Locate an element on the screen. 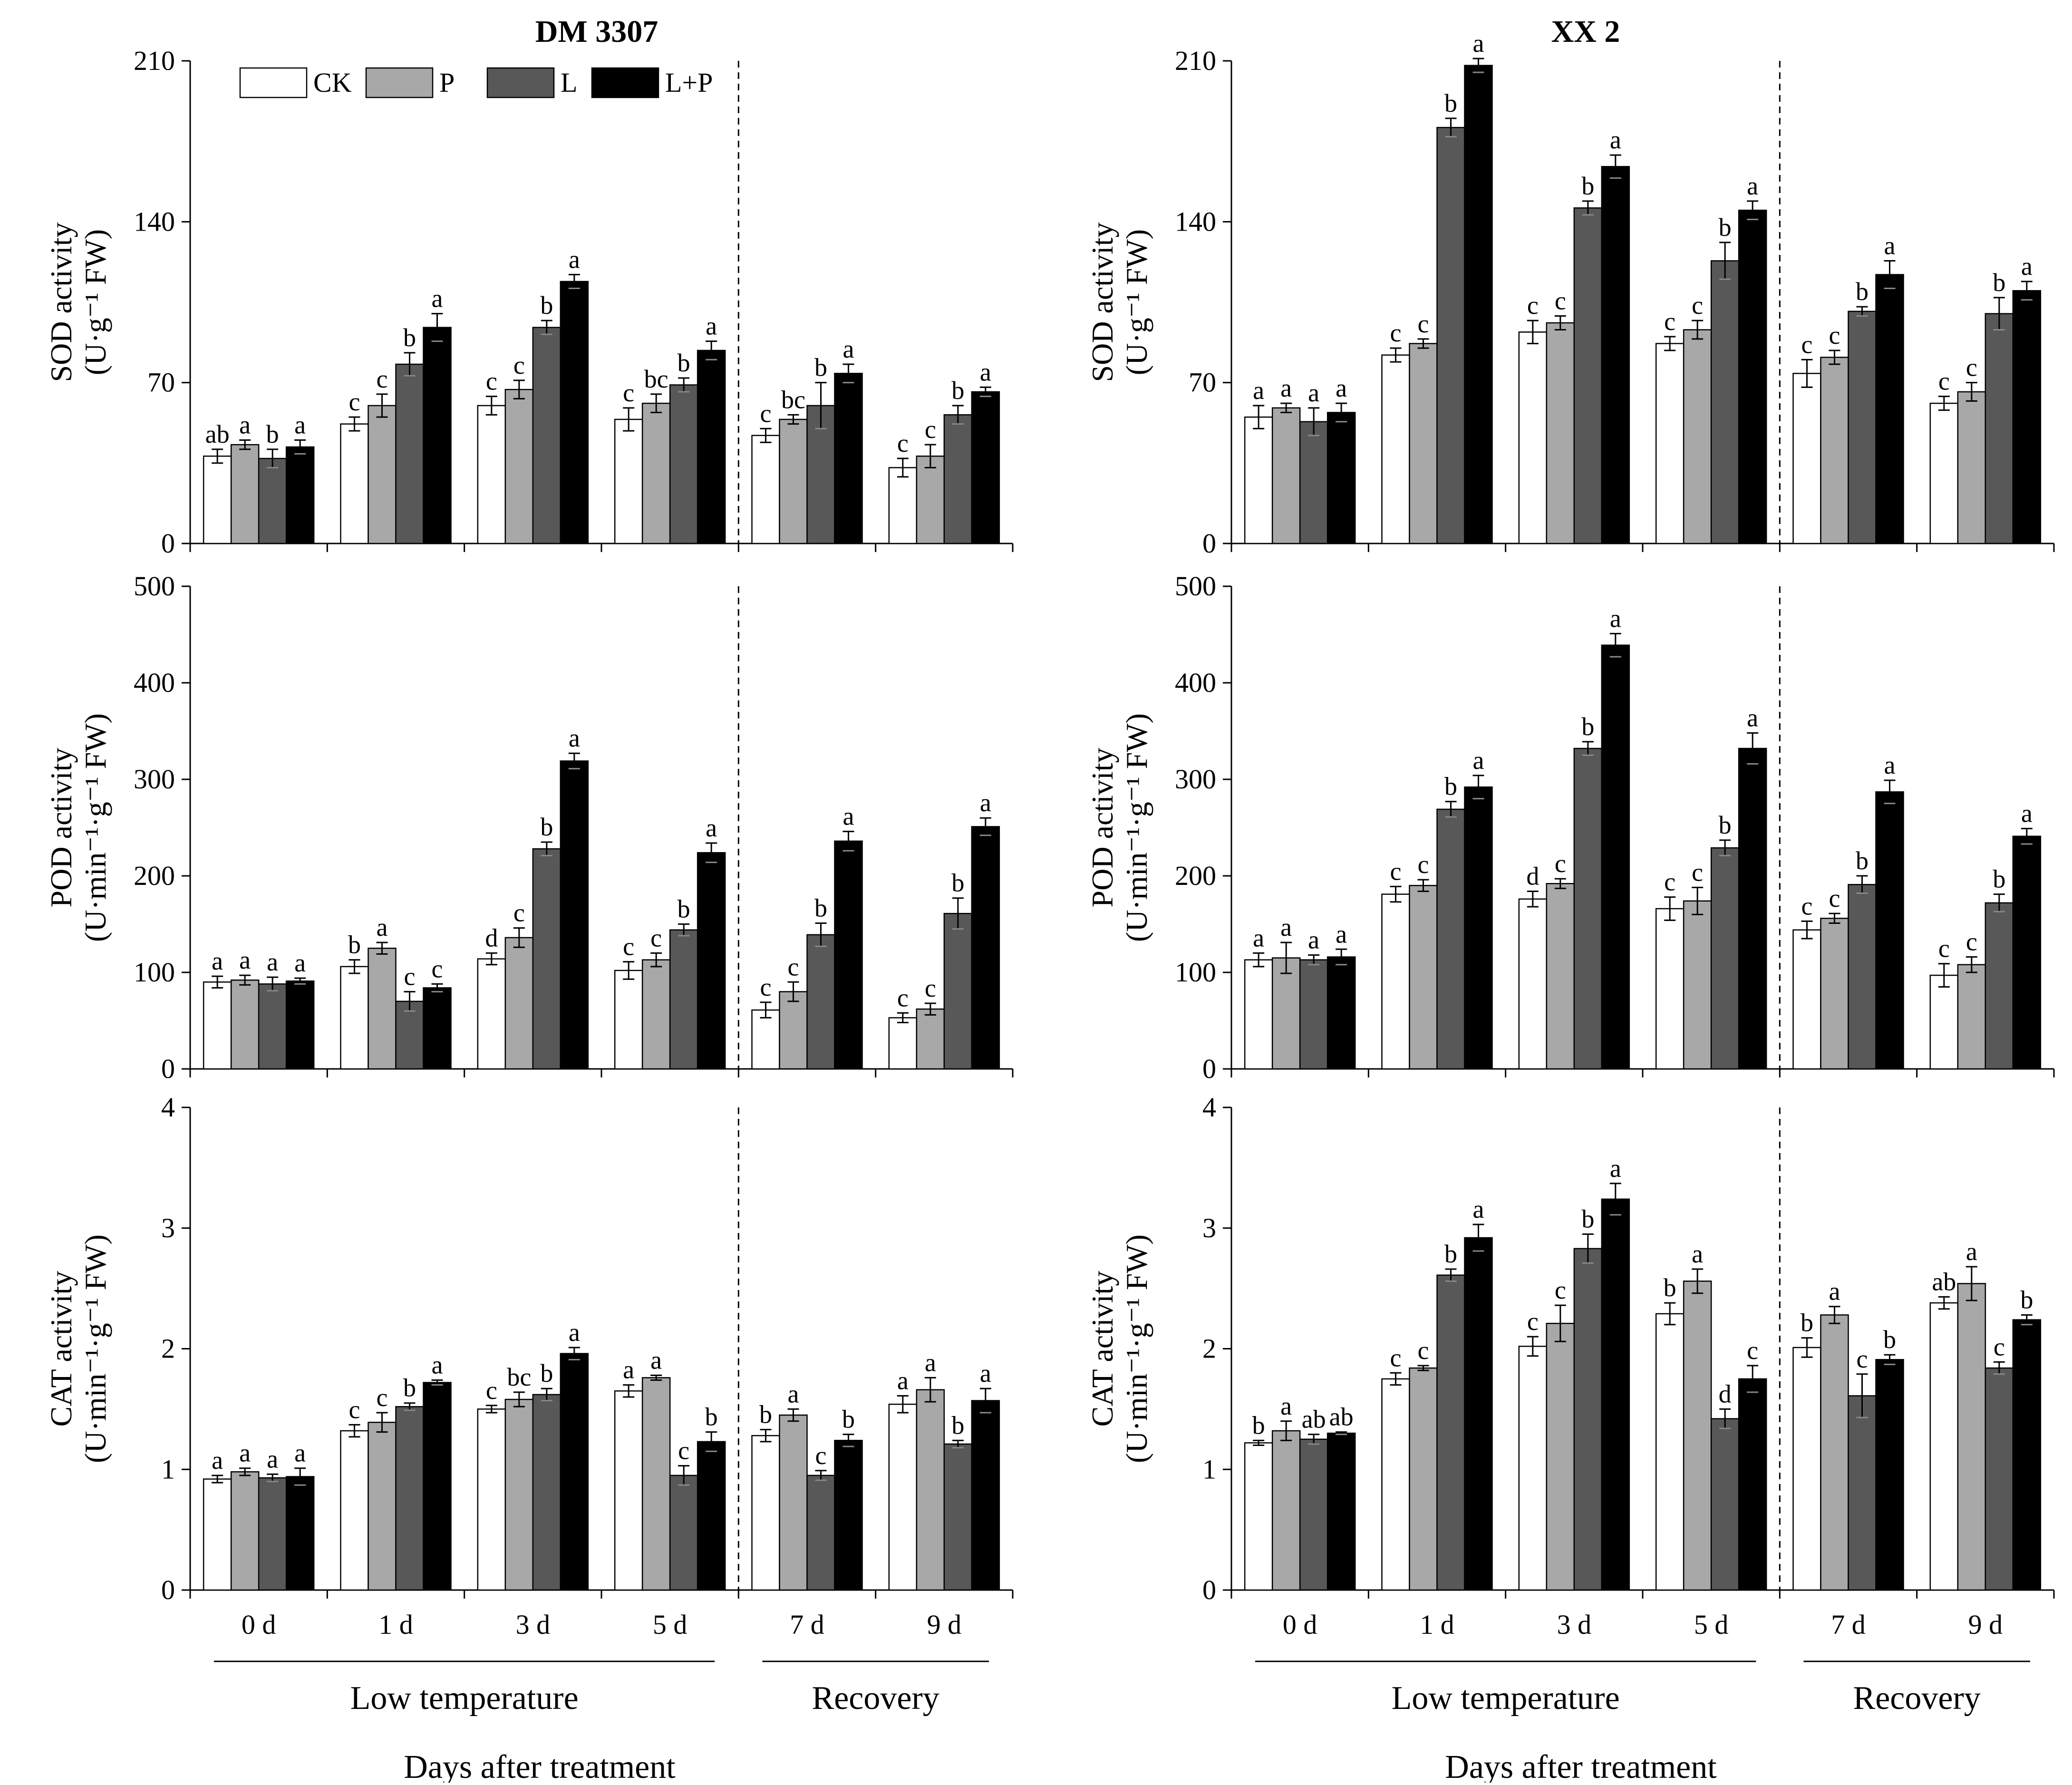 The width and height of the screenshot is (2072, 1785). y-tick-label: 1 is located at coordinates (168, 1469).